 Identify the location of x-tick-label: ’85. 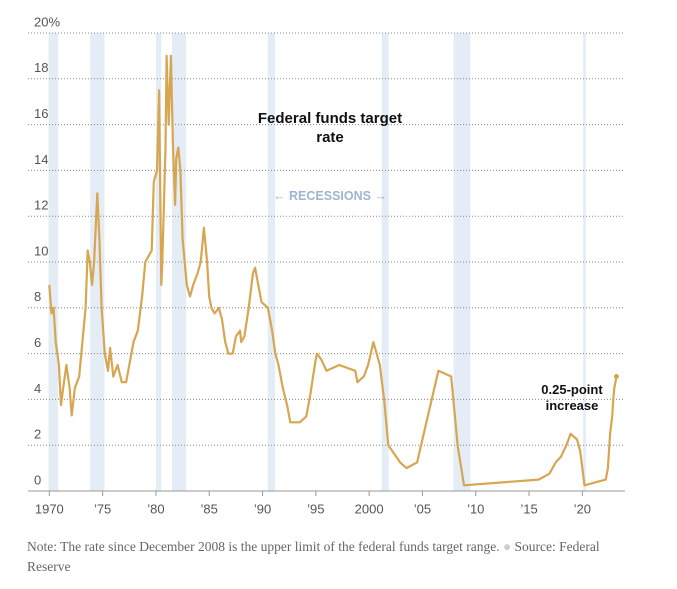
(209, 508).